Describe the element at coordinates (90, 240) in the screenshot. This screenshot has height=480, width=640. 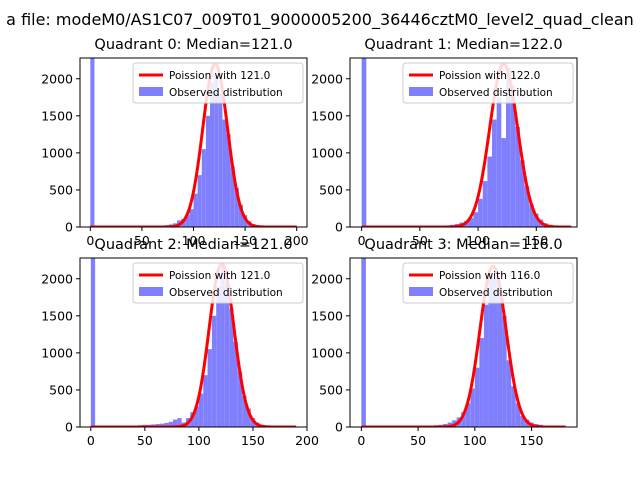
I see `x-tick-label: 0` at that location.